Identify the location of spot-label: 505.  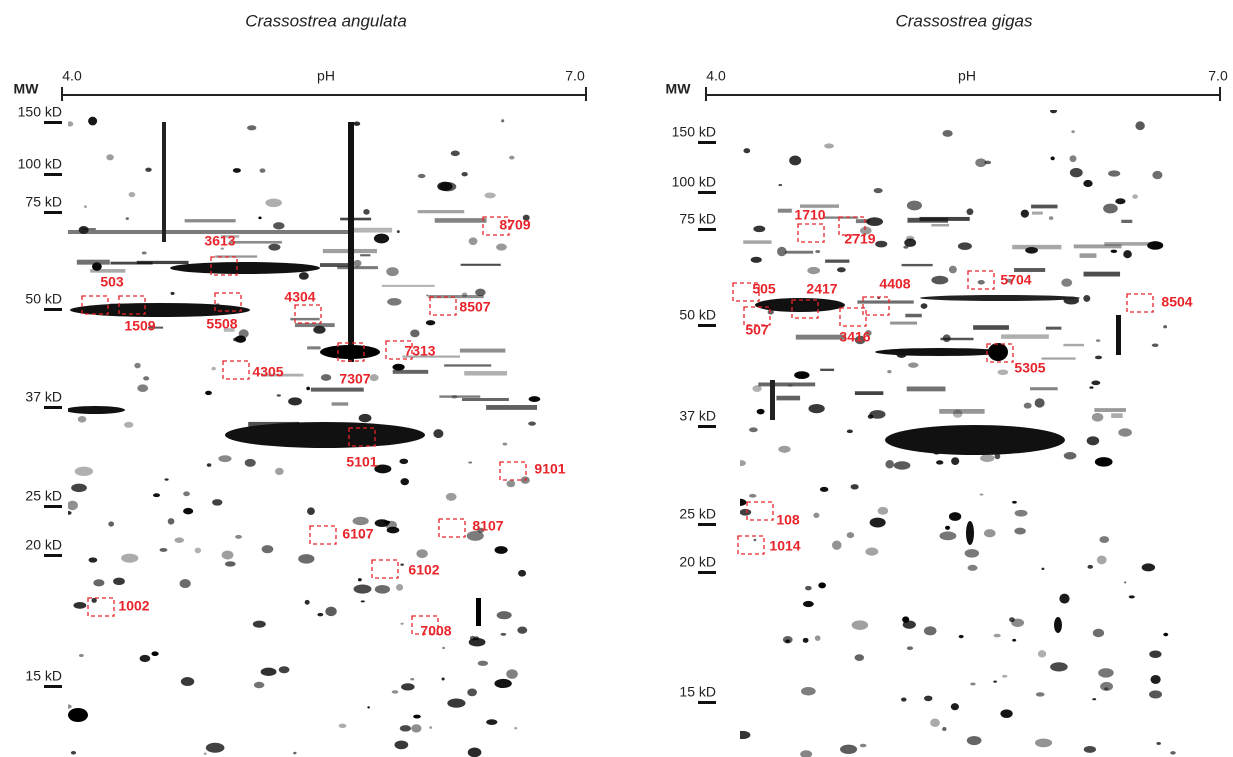
(764, 289).